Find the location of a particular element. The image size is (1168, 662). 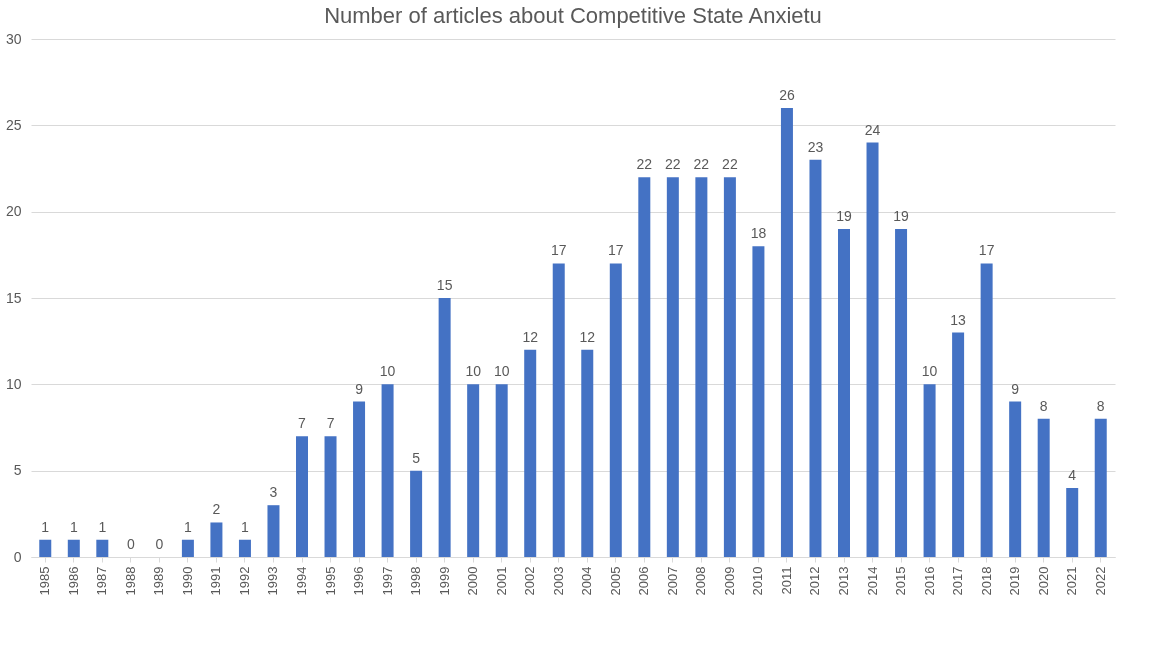

chart-title: Number of articles about Competitive State Anxietu is located at coordinates (573, 15).